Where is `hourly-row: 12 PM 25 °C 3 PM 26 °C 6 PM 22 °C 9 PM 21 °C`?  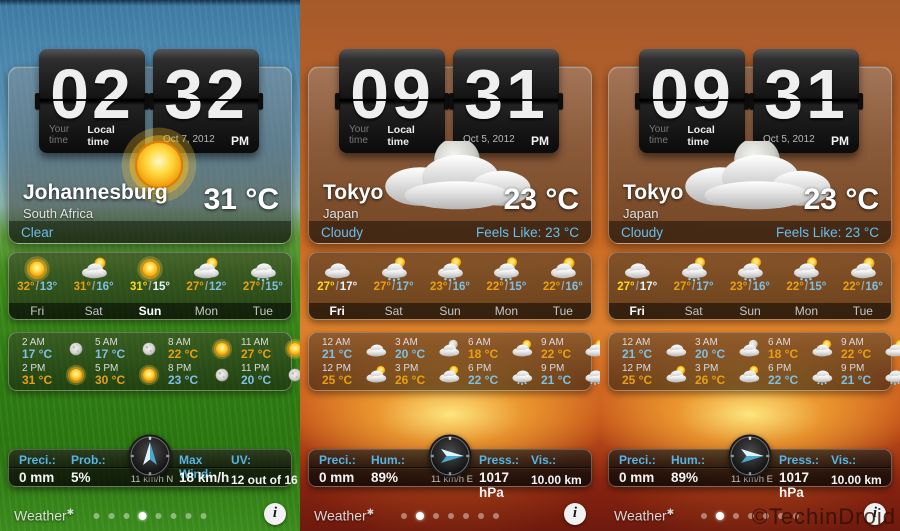
hourly-row: 12 PM 25 °C 3 PM 26 °C 6 PM 22 °C 9 PM 21 °C is located at coordinates (457, 375).